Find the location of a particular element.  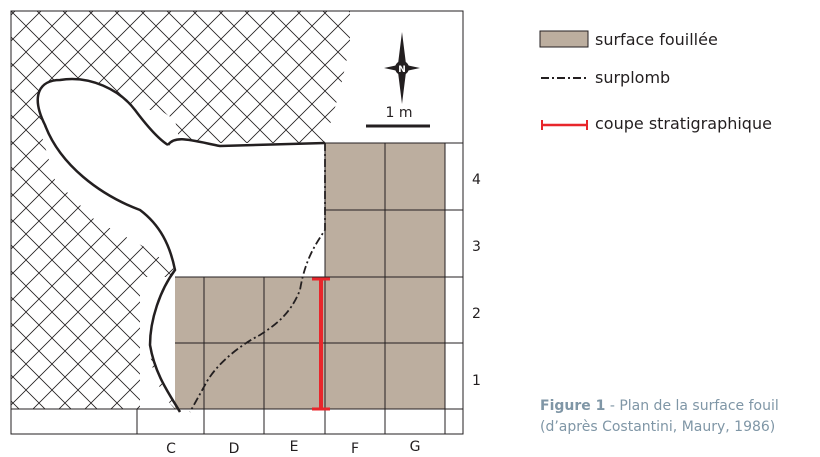

column-label-f: F is located at coordinates (355, 449).